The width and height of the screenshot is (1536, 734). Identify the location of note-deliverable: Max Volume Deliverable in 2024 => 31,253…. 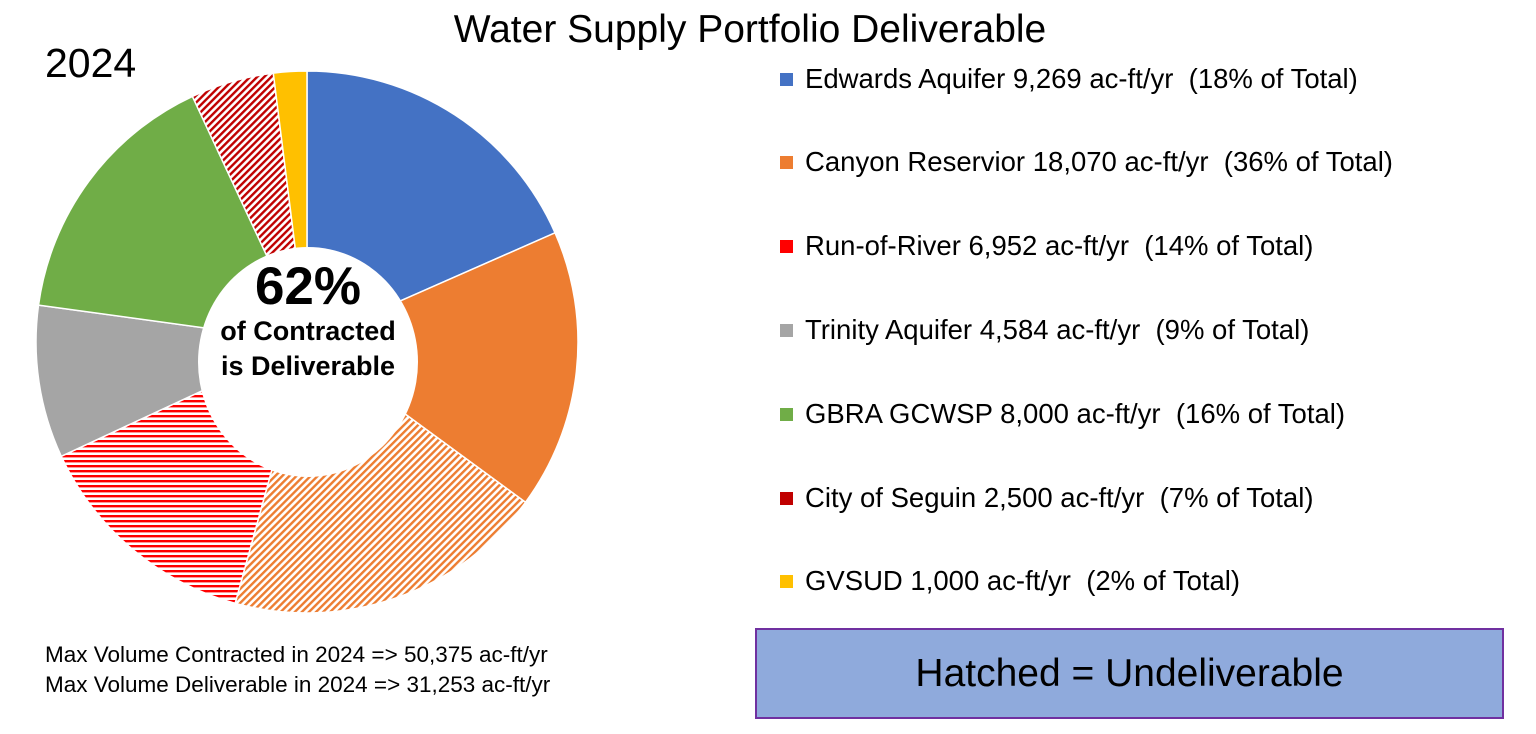
(298, 684).